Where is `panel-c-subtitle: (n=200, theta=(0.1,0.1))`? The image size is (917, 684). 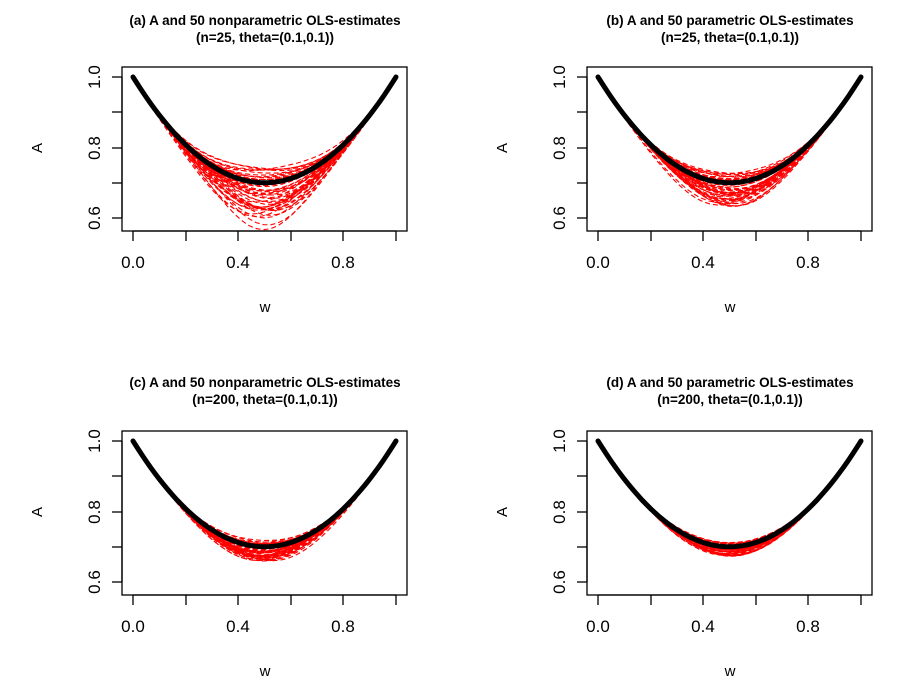
panel-c-subtitle: (n=200, theta=(0.1,0.1)) is located at coordinates (265, 399).